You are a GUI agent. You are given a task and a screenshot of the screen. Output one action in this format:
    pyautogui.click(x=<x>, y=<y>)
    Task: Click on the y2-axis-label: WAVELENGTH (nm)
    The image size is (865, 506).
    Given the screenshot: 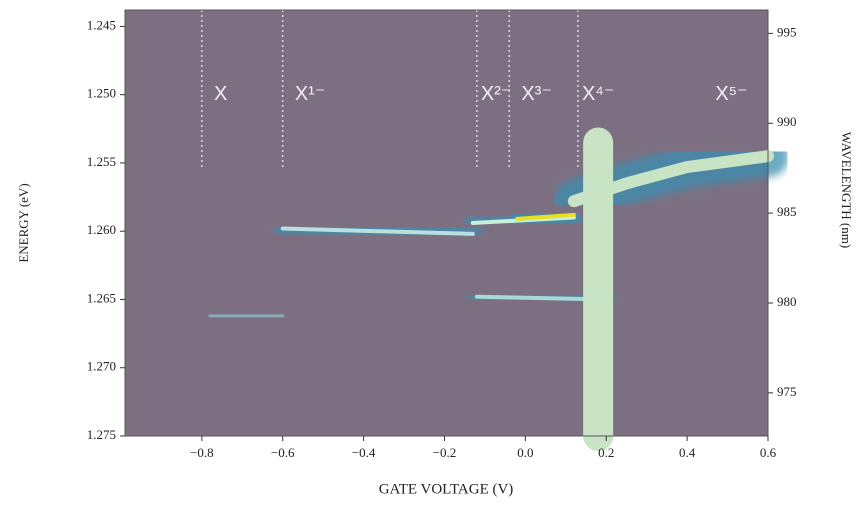 What is the action you would take?
    pyautogui.click(x=846, y=190)
    